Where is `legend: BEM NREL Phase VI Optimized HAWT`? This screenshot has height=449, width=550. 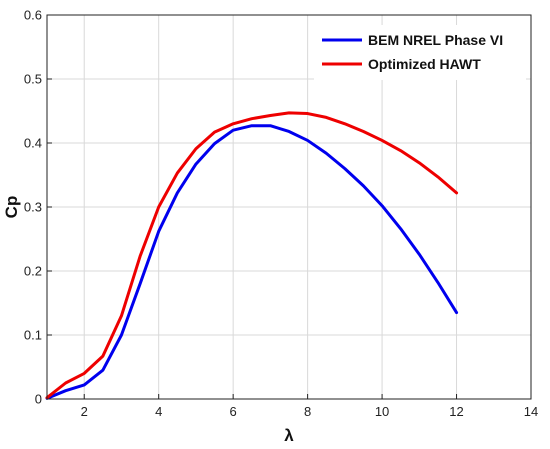 legend: BEM NREL Phase VI Optimized HAWT is located at coordinates (420, 52).